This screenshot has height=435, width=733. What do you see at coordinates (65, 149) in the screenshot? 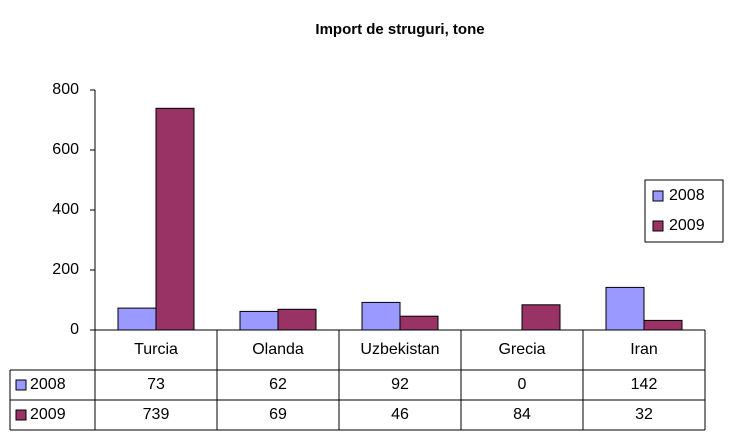
I see `y-tick-label: 600` at bounding box center [65, 149].